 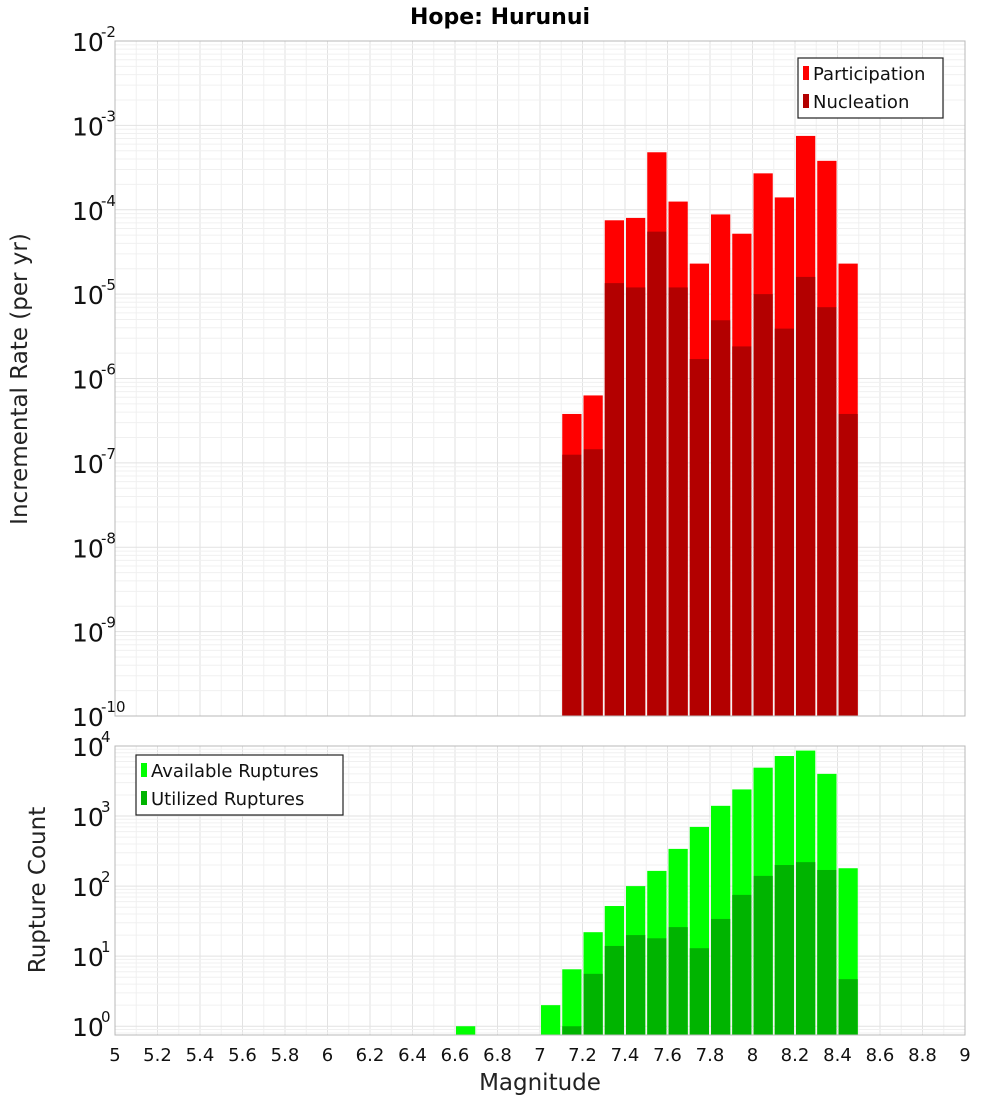 What do you see at coordinates (113, 707) in the screenshot?
I see `y-tick-exponent: -10` at bounding box center [113, 707].